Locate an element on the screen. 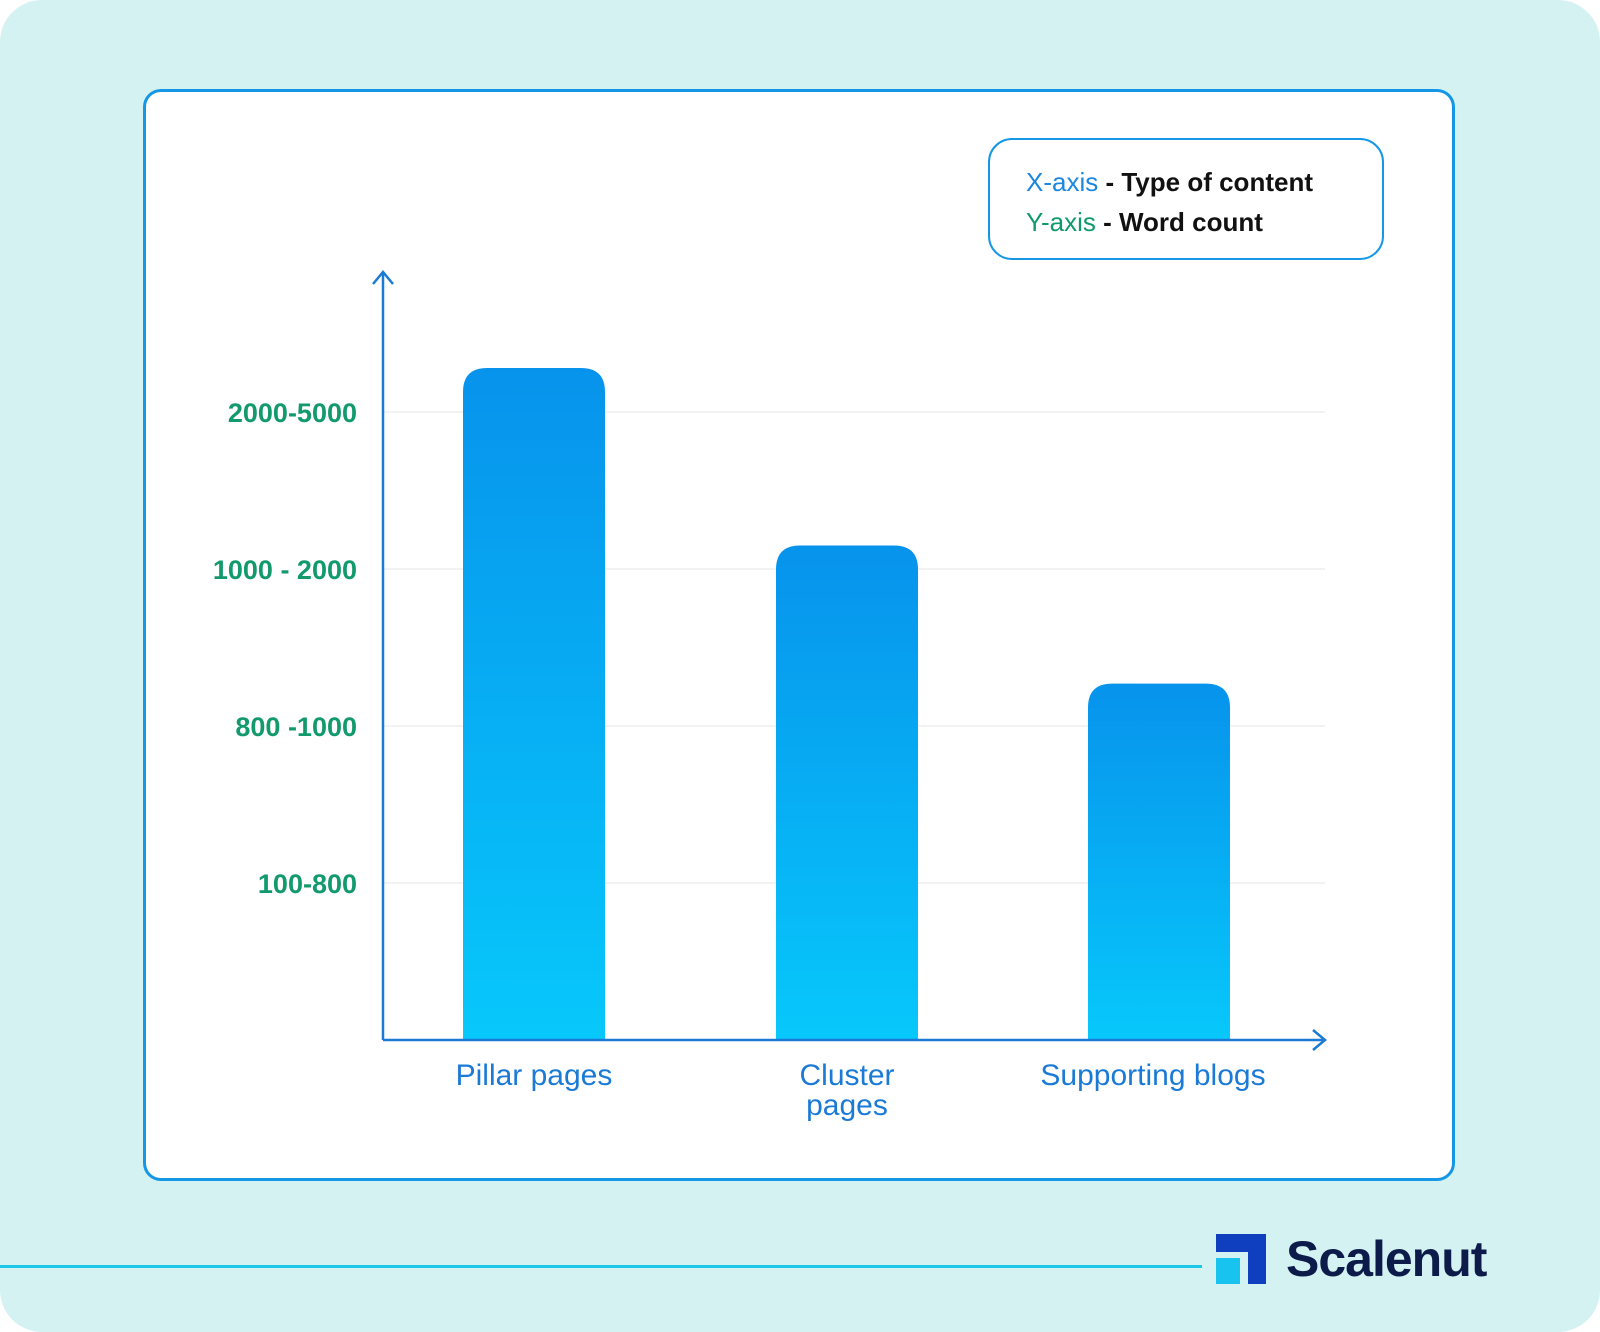 Image resolution: width=1600 pixels, height=1332 pixels. footer-line is located at coordinates (601, 1266).